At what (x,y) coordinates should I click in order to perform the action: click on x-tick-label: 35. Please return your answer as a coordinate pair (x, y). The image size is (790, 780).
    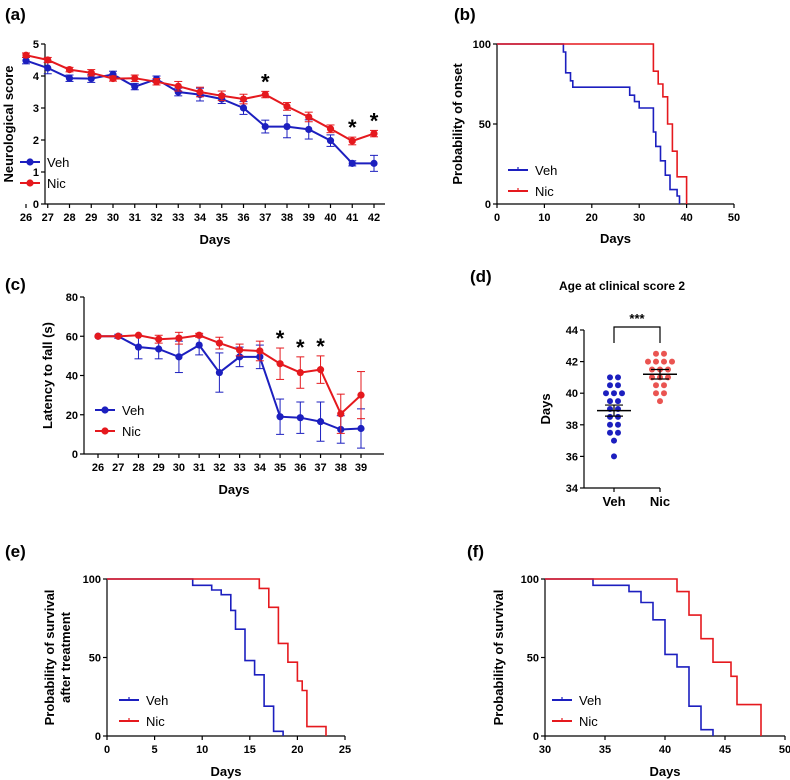
    Looking at the image, I should click on (280, 468).